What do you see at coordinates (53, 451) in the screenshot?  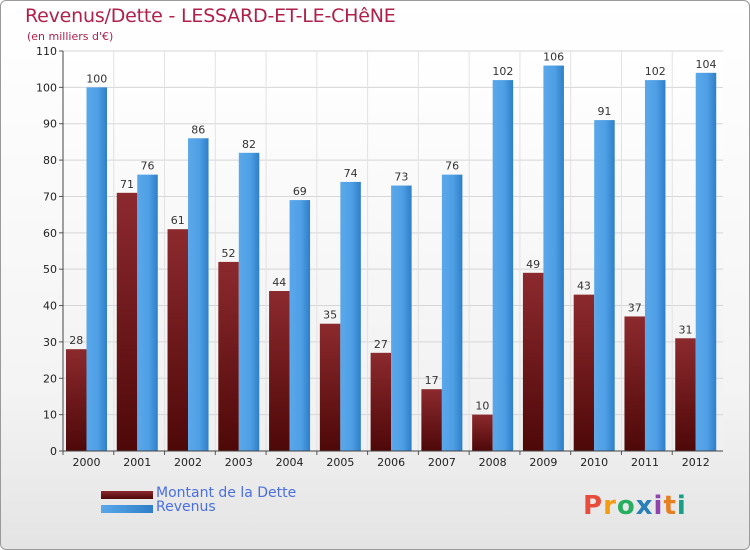 I see `y-tick-label: 0` at bounding box center [53, 451].